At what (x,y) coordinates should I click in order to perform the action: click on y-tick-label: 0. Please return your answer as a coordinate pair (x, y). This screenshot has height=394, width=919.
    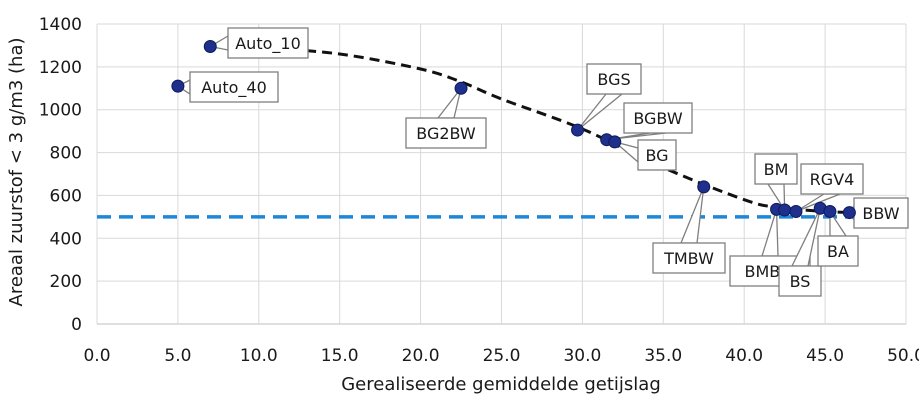
    Looking at the image, I should click on (76, 325).